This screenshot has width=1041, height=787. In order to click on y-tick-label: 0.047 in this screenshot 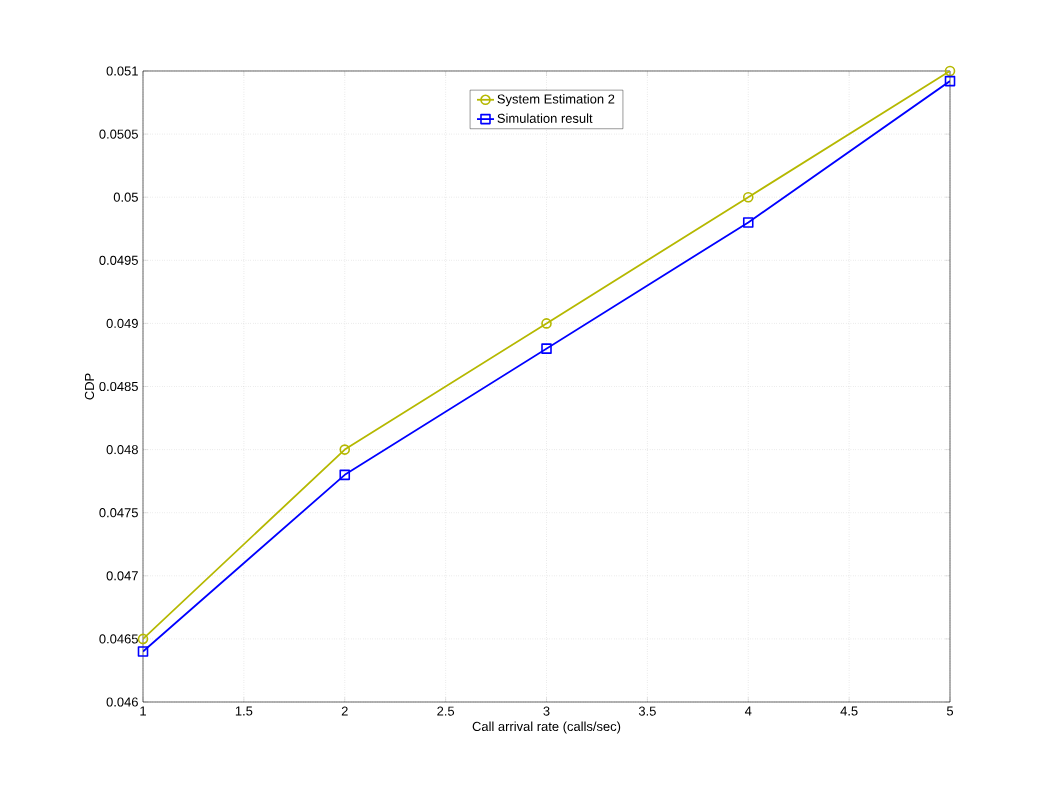, I will do `click(122, 576)`.